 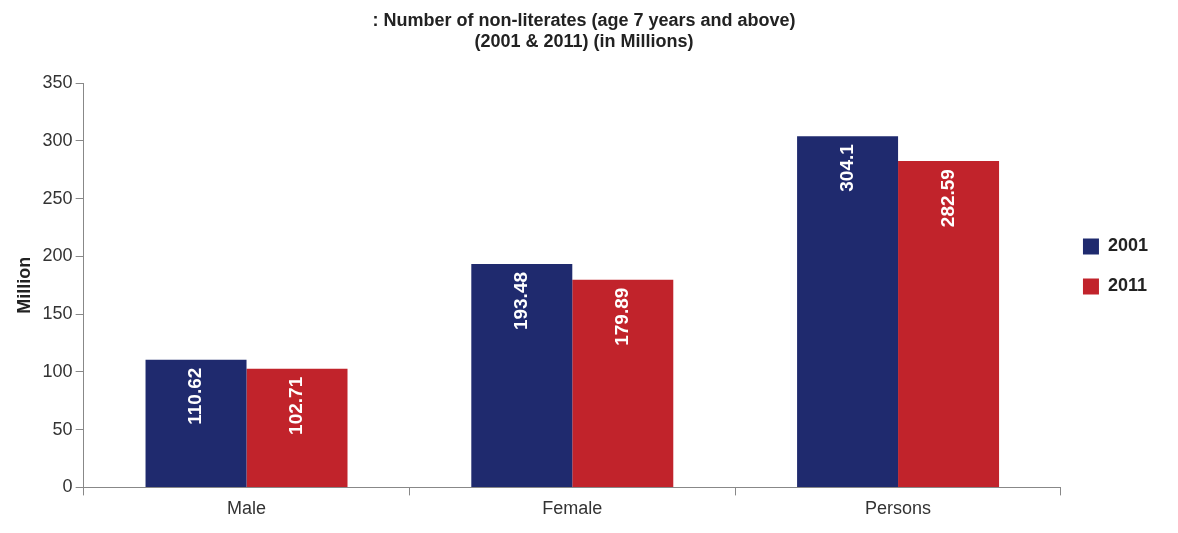 I want to click on chart-title: : Number of non-literates (age 7 years and above) (2001 & 2011) (in Millions), so click(x=584, y=30).